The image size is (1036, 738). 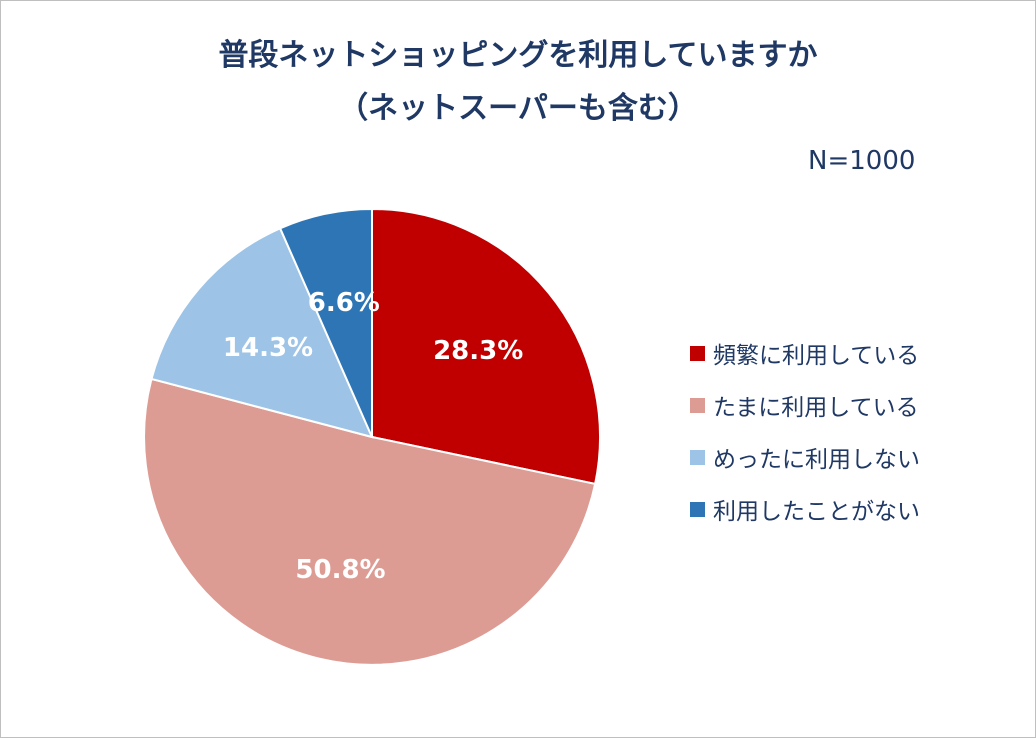 I want to click on data-label-never: 6.6%, so click(x=344, y=303).